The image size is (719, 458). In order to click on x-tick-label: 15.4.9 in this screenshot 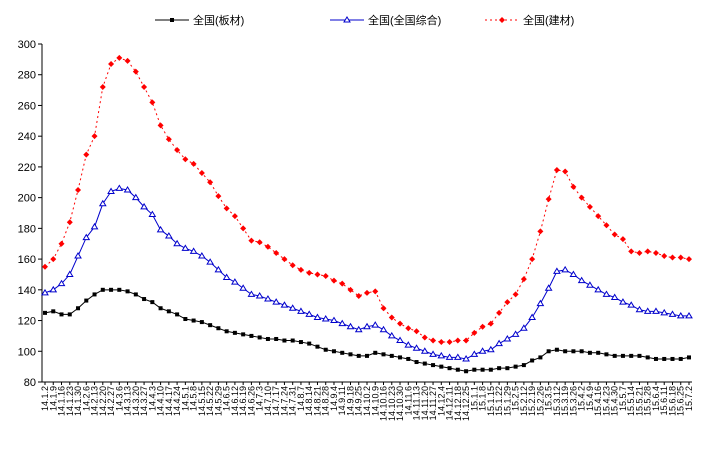, I will do `click(590, 398)`.